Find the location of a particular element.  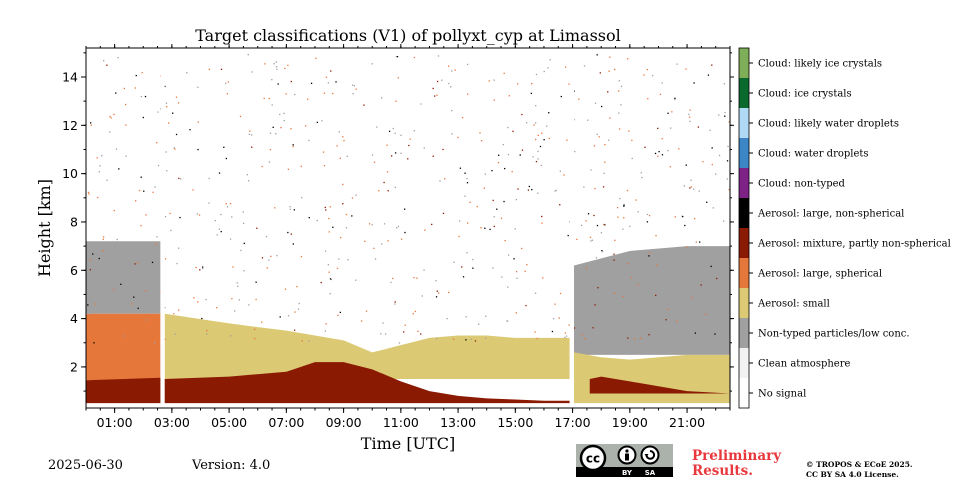

colorbar-label: Cloud: likely ice crystals is located at coordinates (820, 64).